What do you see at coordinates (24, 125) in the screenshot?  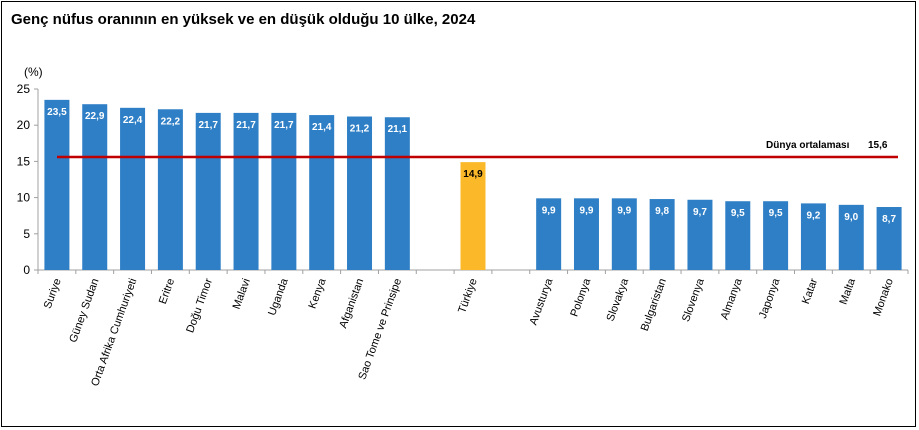 I see `y-tick-label: 20` at bounding box center [24, 125].